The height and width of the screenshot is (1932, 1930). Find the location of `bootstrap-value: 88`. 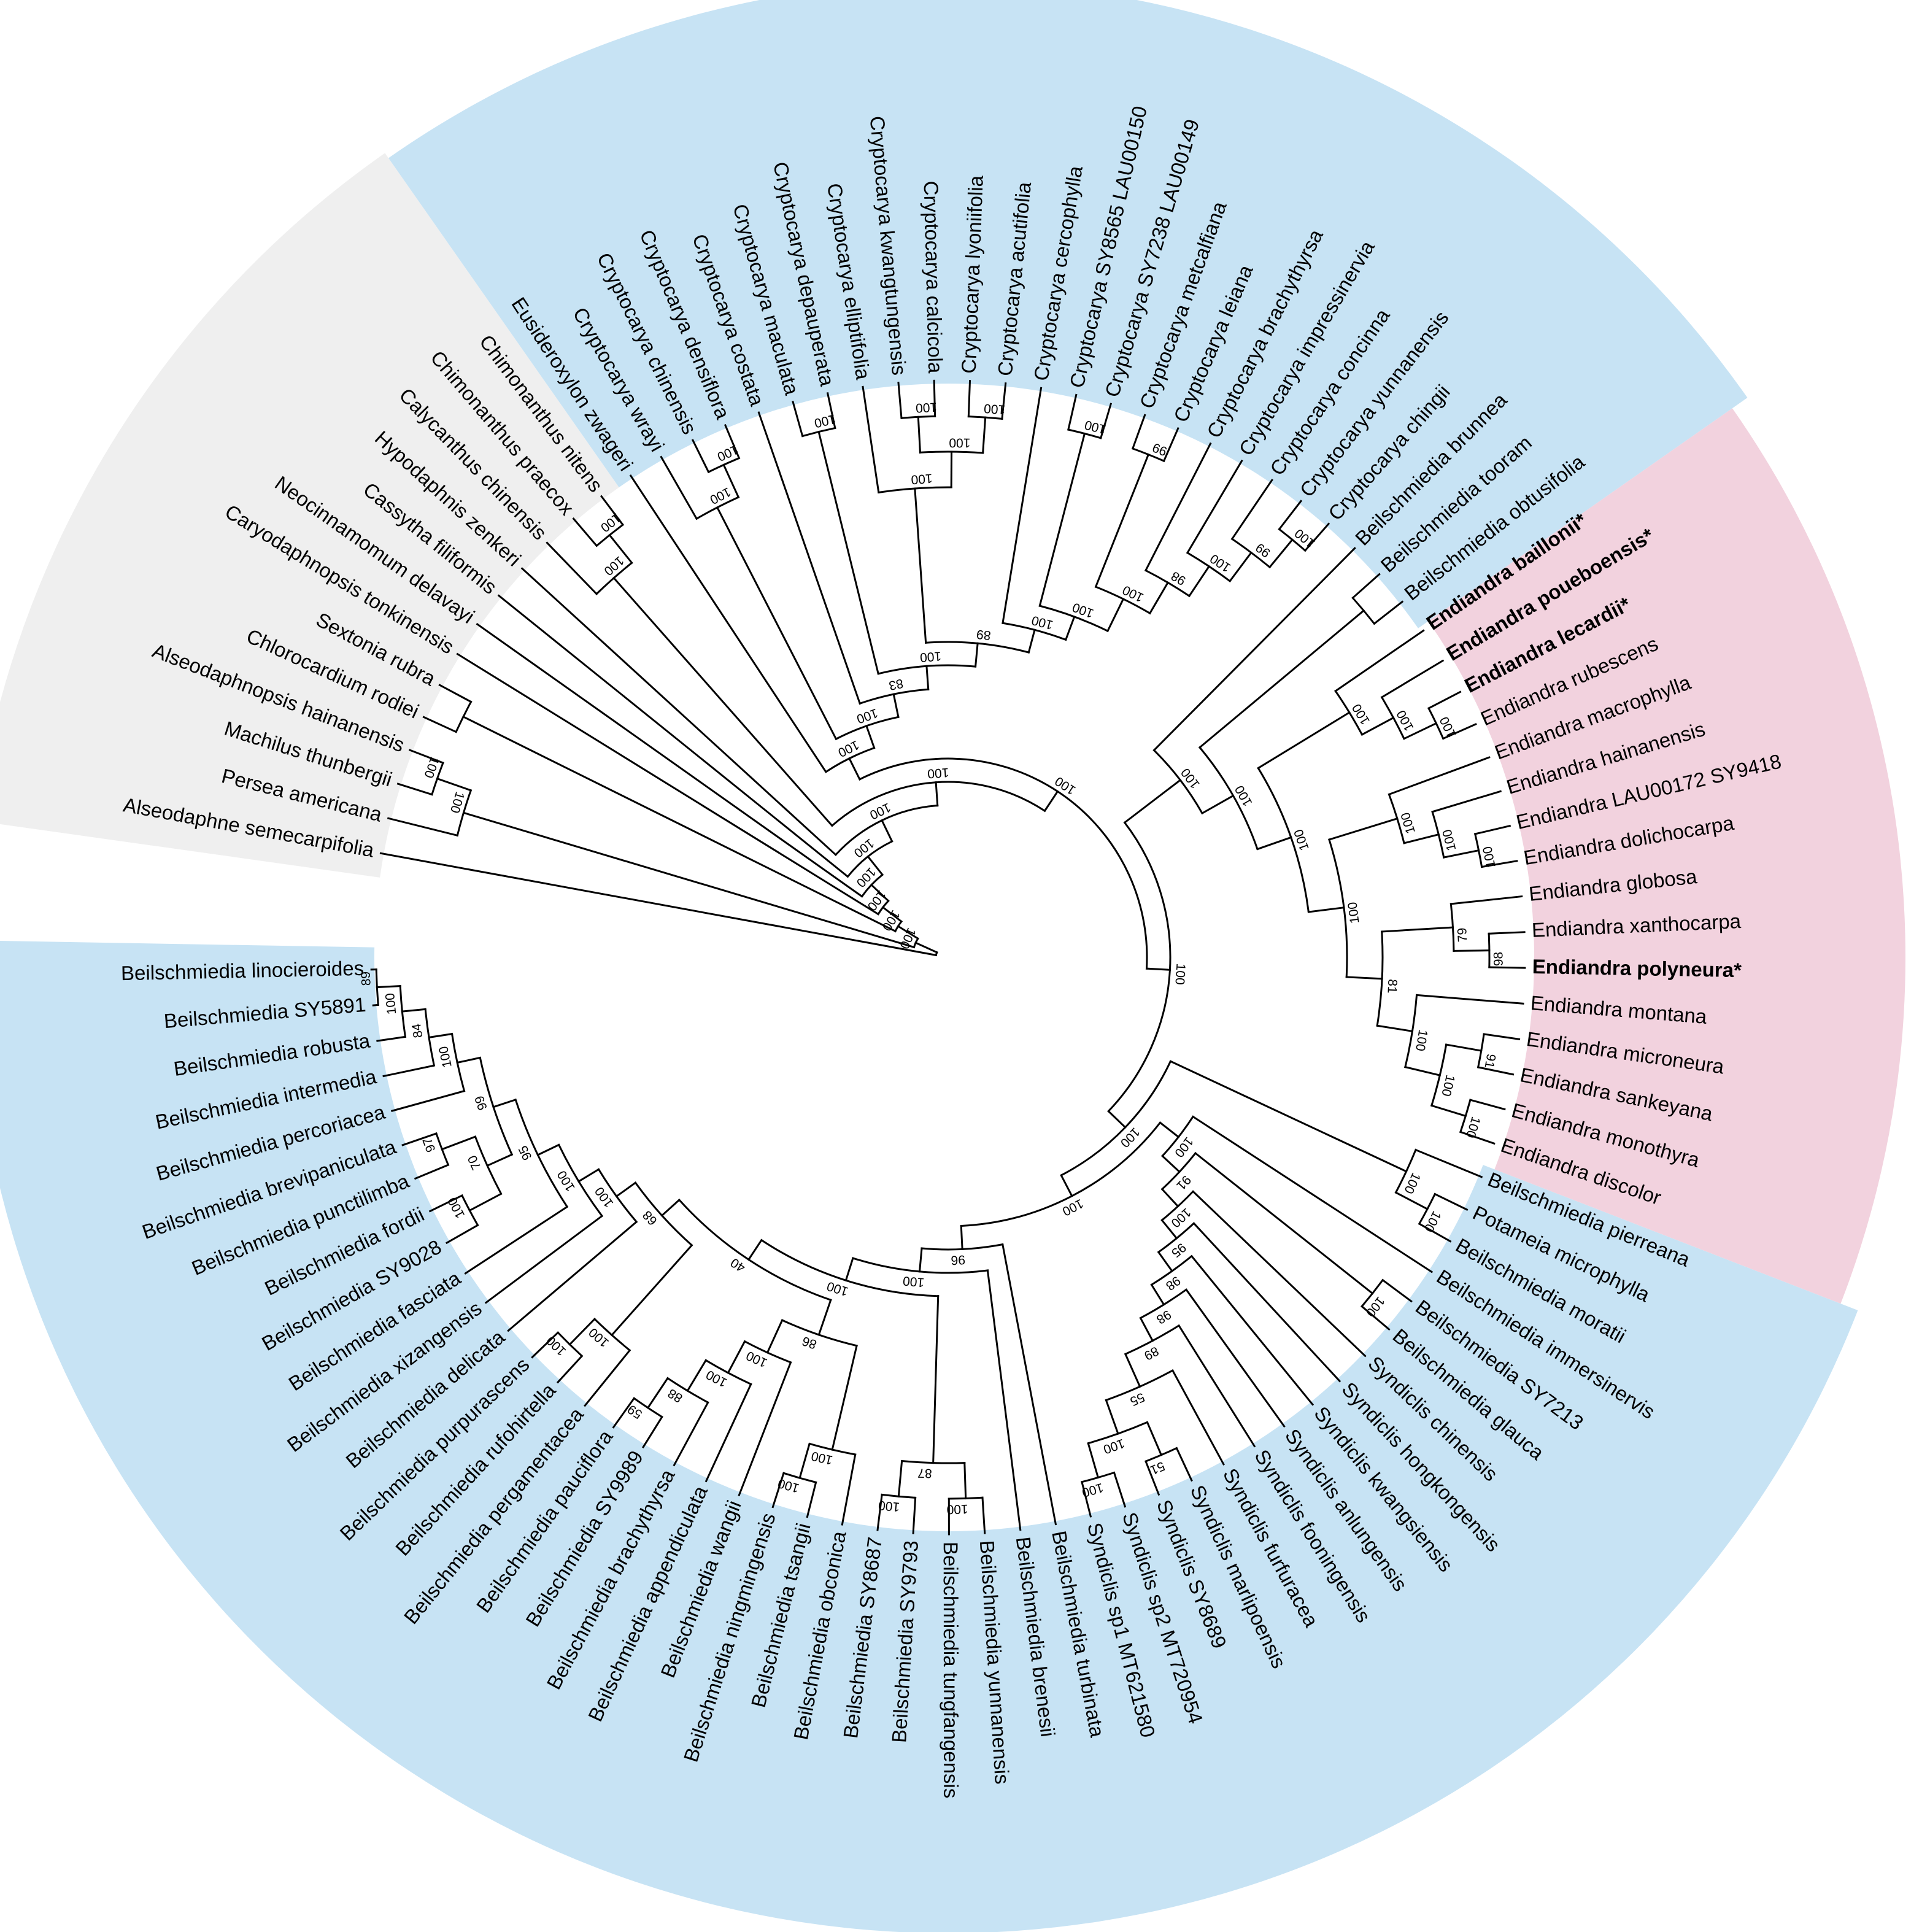

bootstrap-value: 88 is located at coordinates (675, 1395).